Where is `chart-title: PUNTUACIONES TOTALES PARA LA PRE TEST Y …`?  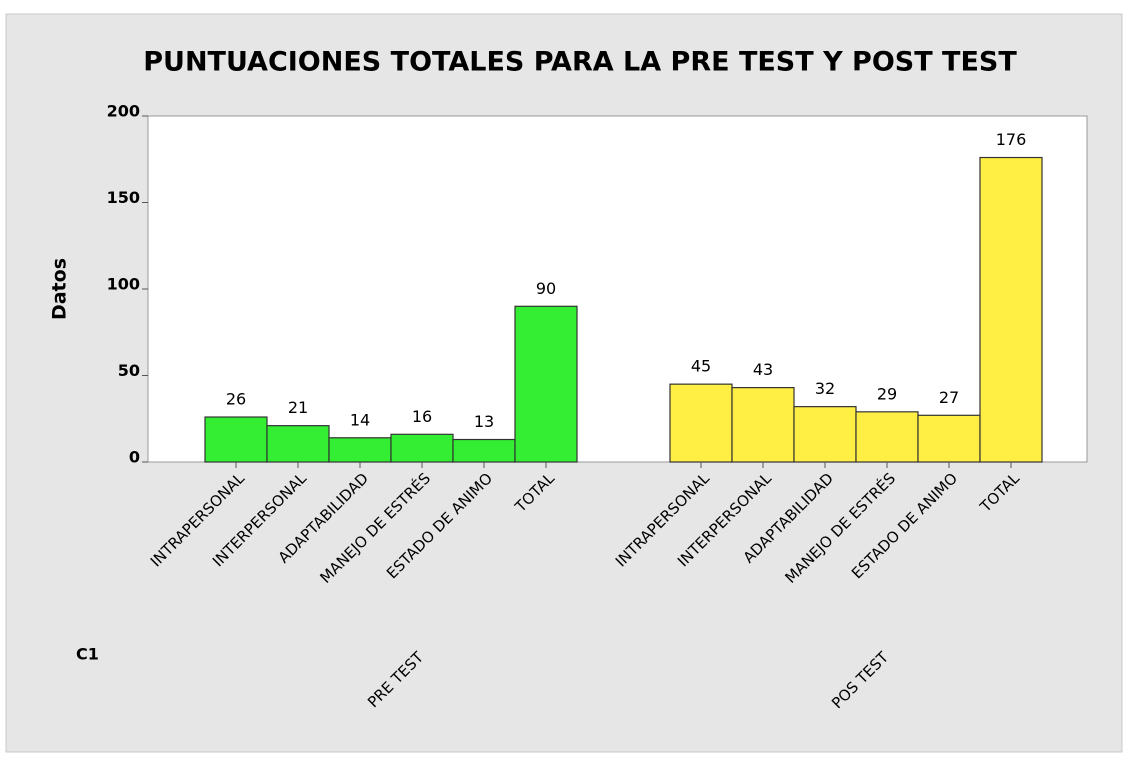
chart-title: PUNTUACIONES TOTALES PARA LA PRE TEST Y … is located at coordinates (580, 62).